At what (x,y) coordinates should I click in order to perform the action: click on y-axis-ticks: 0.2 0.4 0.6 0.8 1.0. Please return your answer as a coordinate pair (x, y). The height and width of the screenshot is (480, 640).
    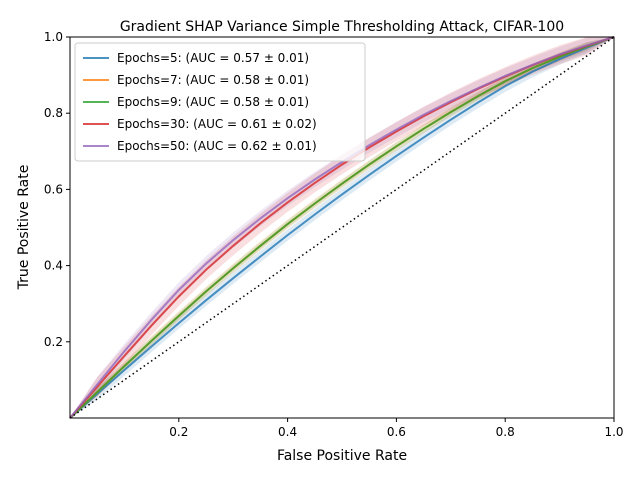
    Looking at the image, I should click on (57, 189).